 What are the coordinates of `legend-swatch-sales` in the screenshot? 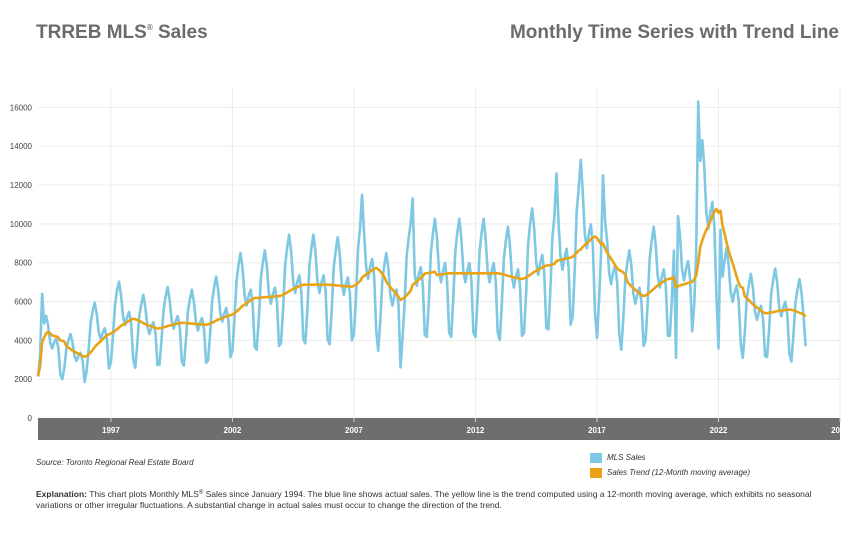 It's located at (596, 457).